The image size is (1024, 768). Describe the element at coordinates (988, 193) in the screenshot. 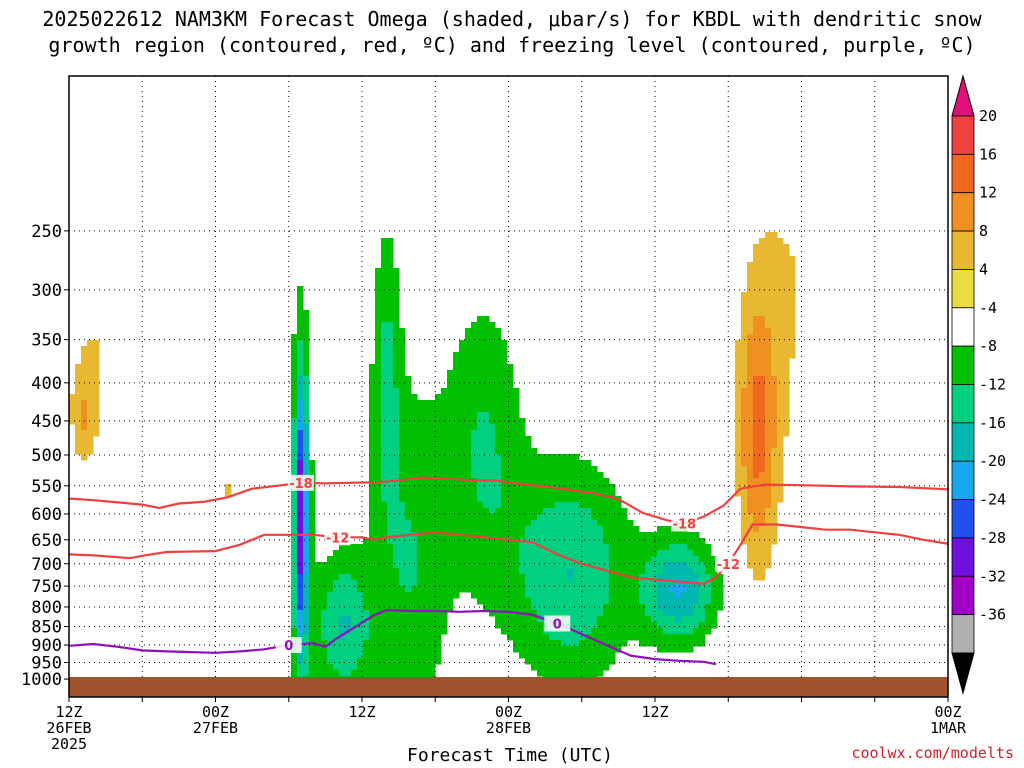

I see `colorbar-label-2: 12` at that location.